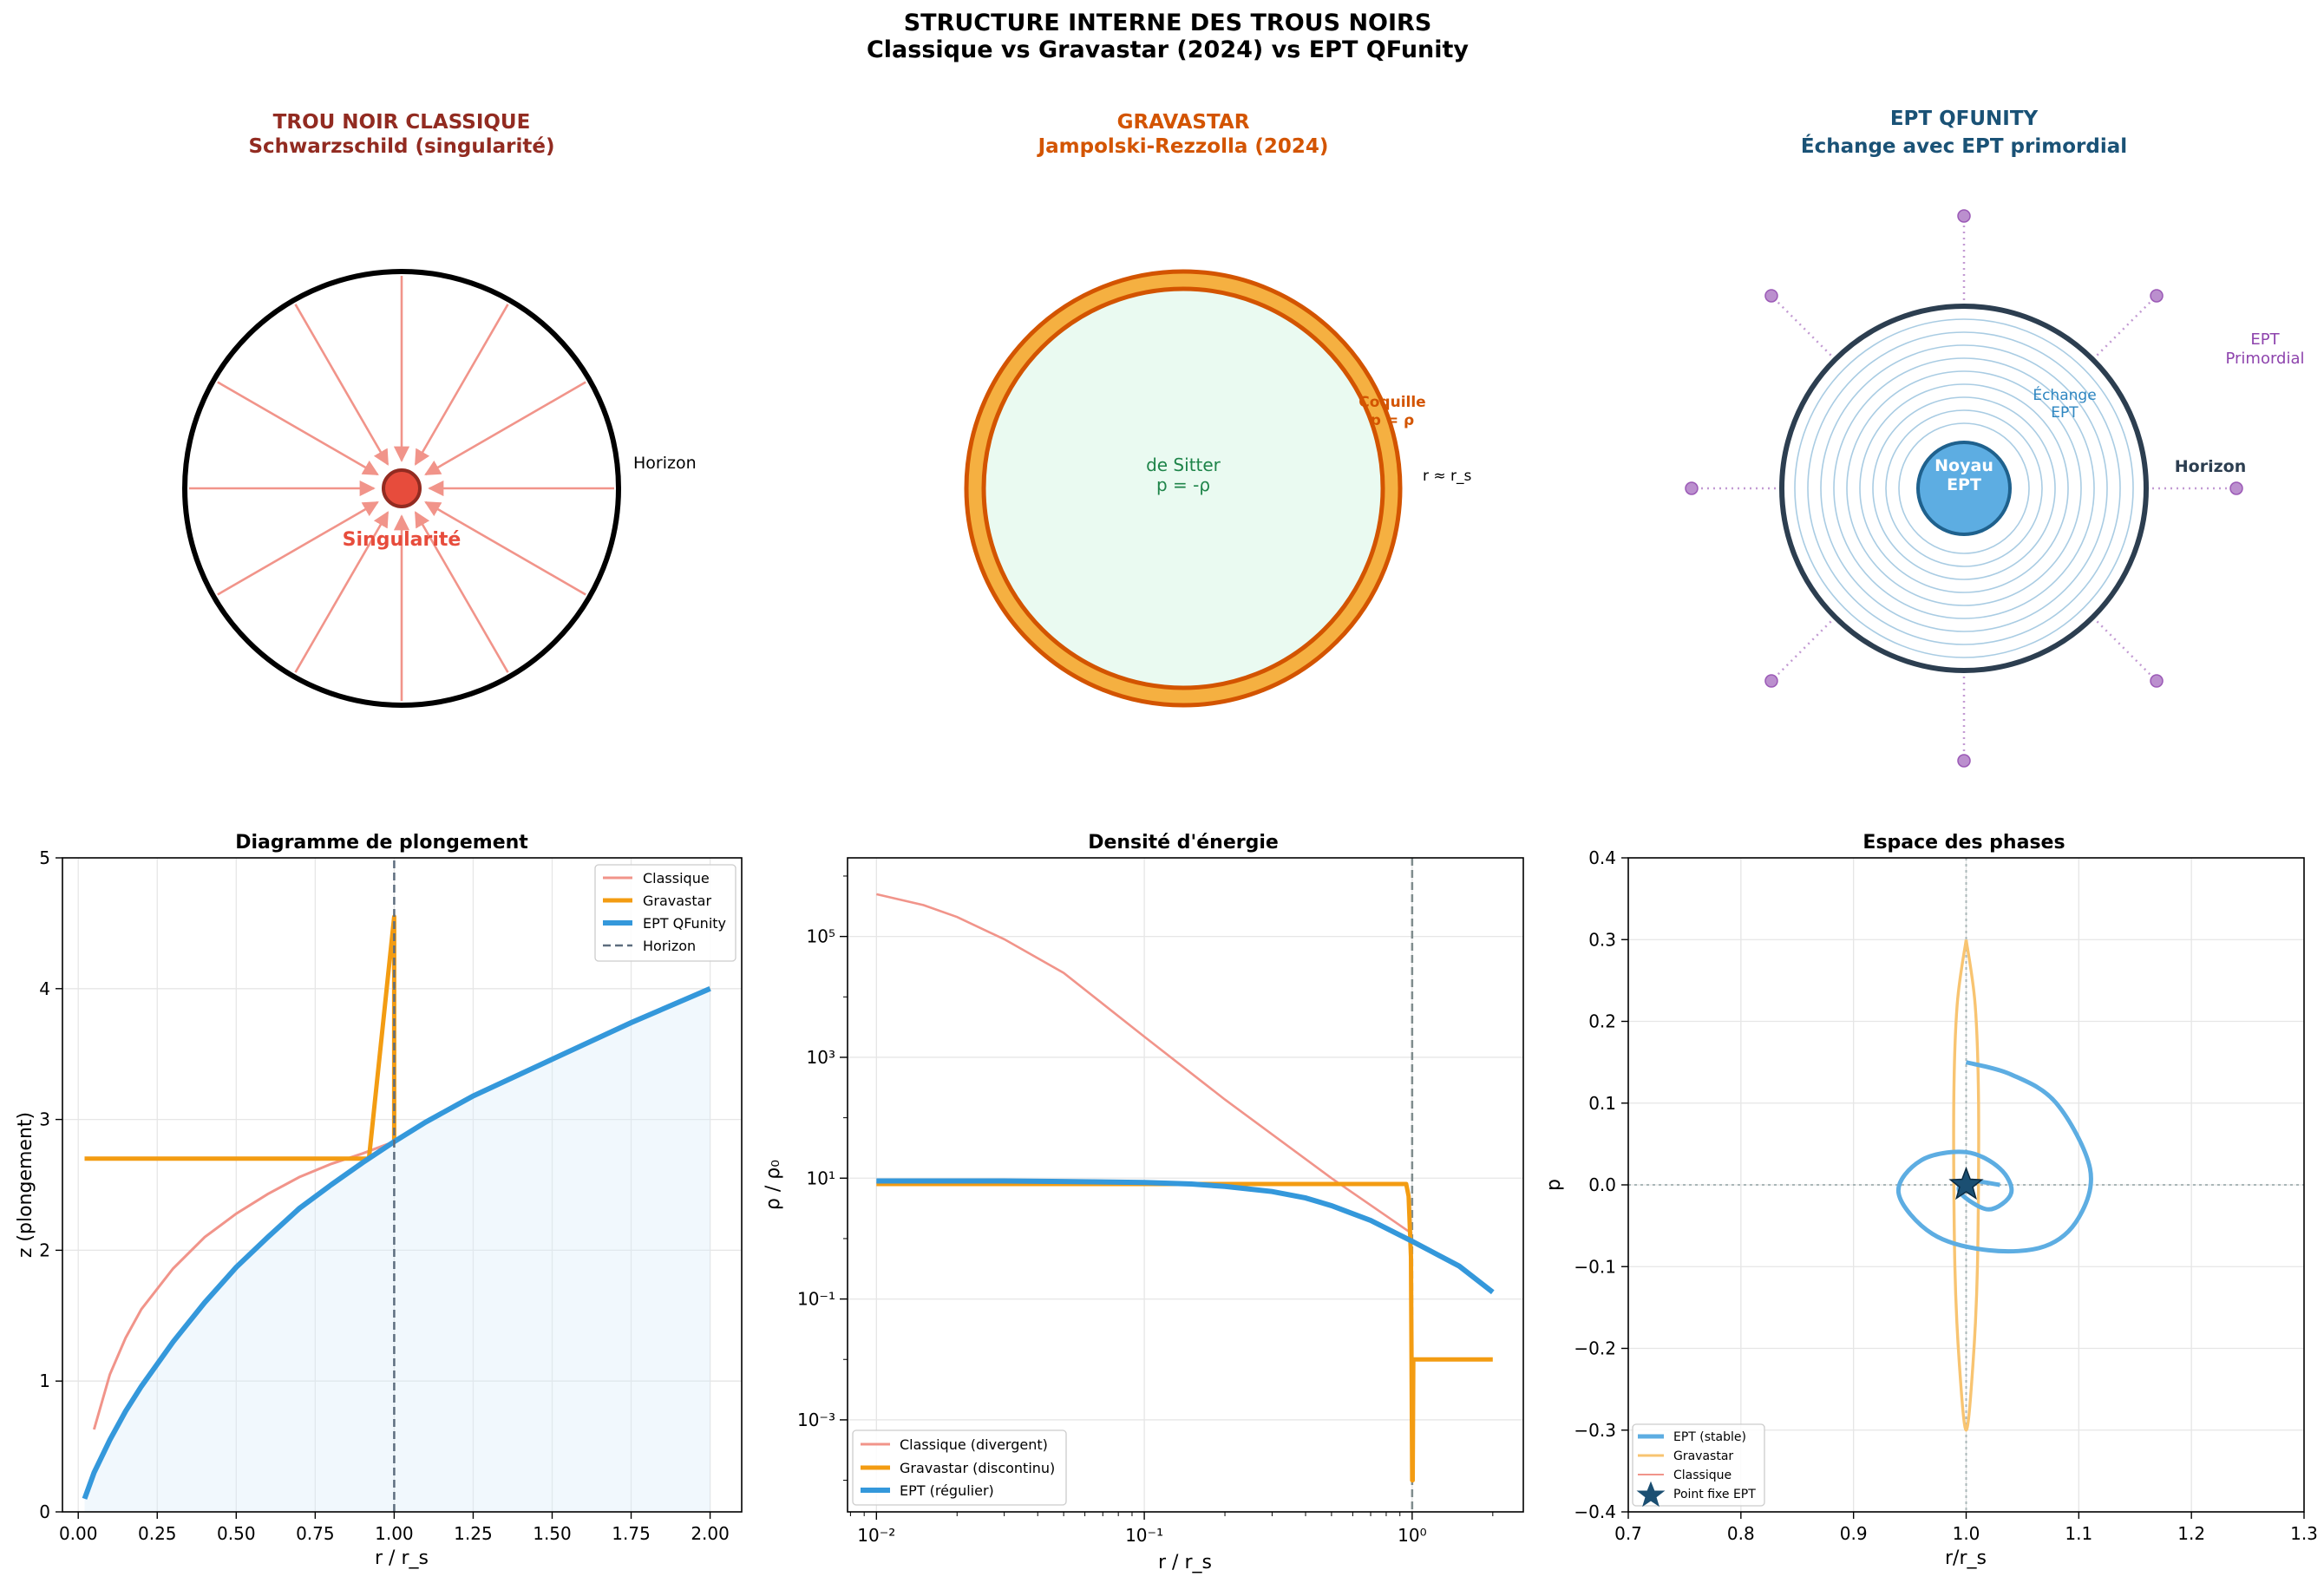 This screenshot has width=2324, height=1583. I want to click on x-tick-label: 10⁻¹, so click(1144, 1535).